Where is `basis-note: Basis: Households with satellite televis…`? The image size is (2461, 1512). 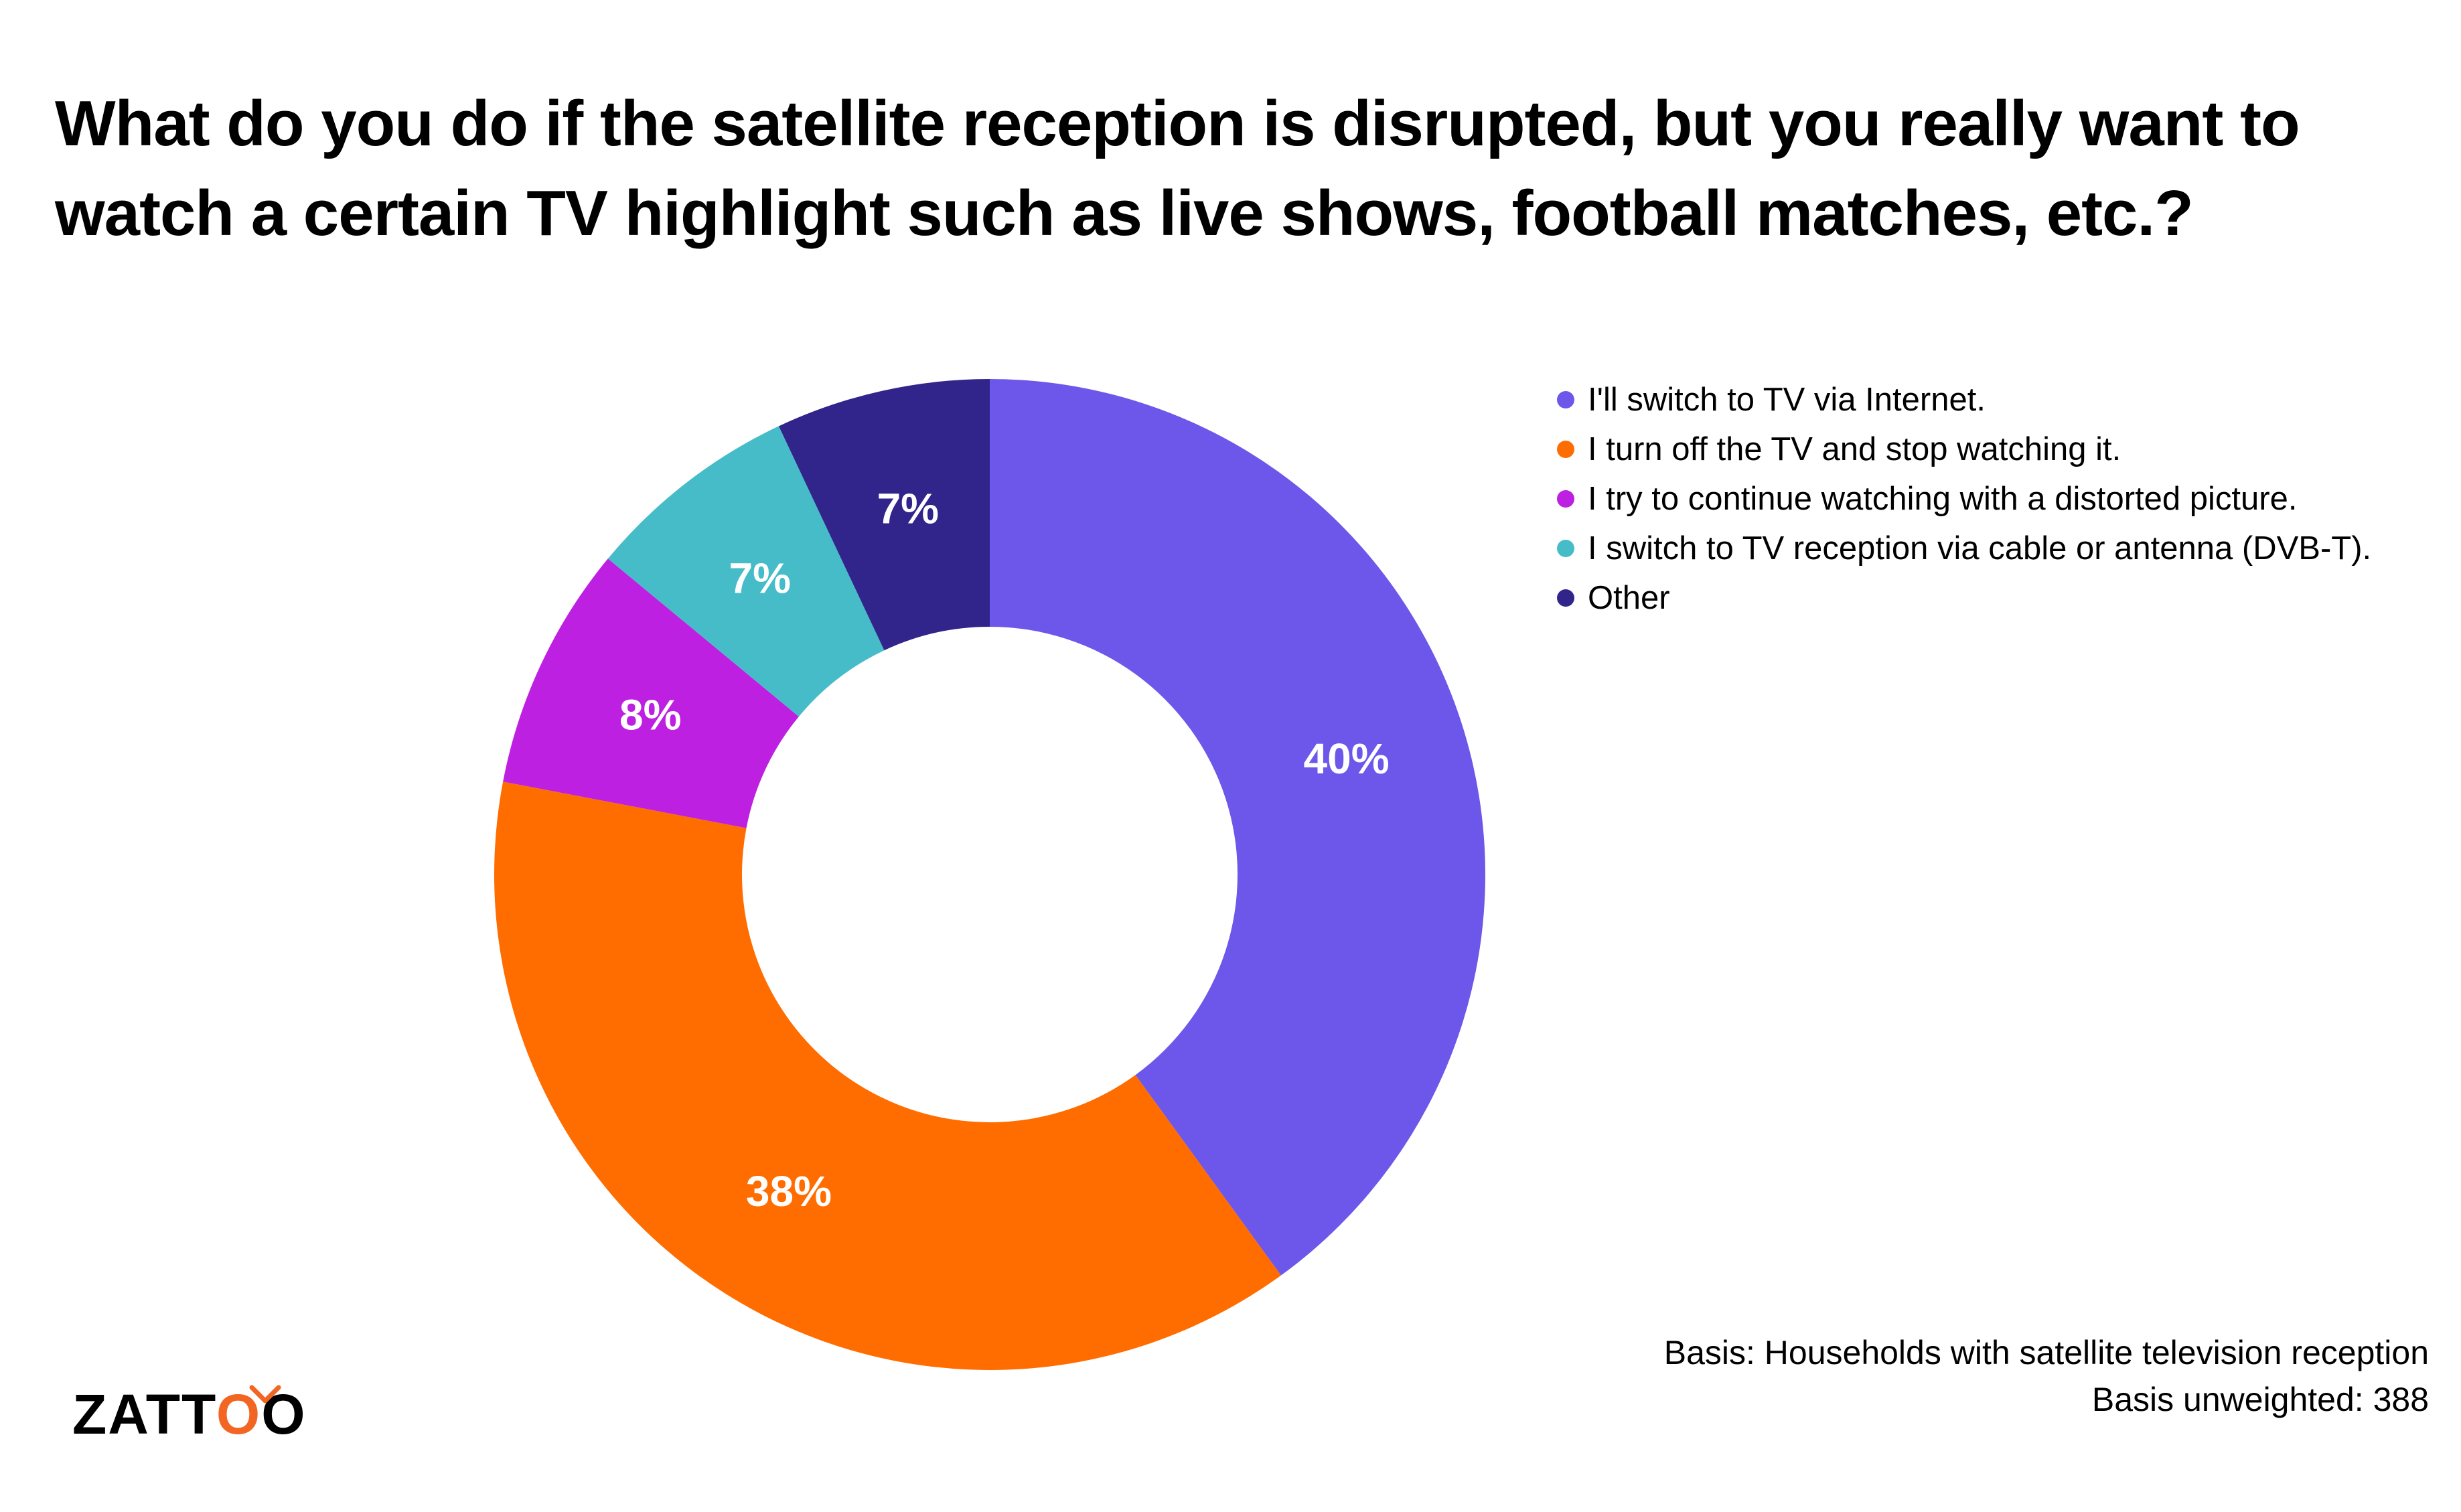 basis-note: Basis: Households with satellite televis… is located at coordinates (2046, 1376).